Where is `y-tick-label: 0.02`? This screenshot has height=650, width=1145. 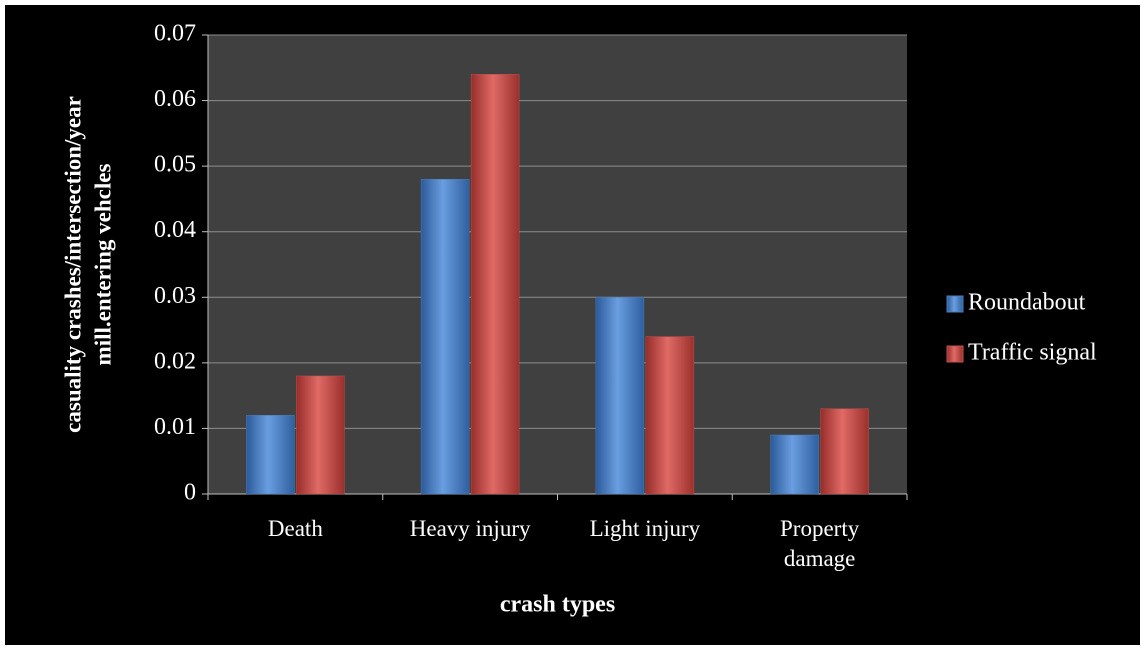
y-tick-label: 0.02 is located at coordinates (175, 361).